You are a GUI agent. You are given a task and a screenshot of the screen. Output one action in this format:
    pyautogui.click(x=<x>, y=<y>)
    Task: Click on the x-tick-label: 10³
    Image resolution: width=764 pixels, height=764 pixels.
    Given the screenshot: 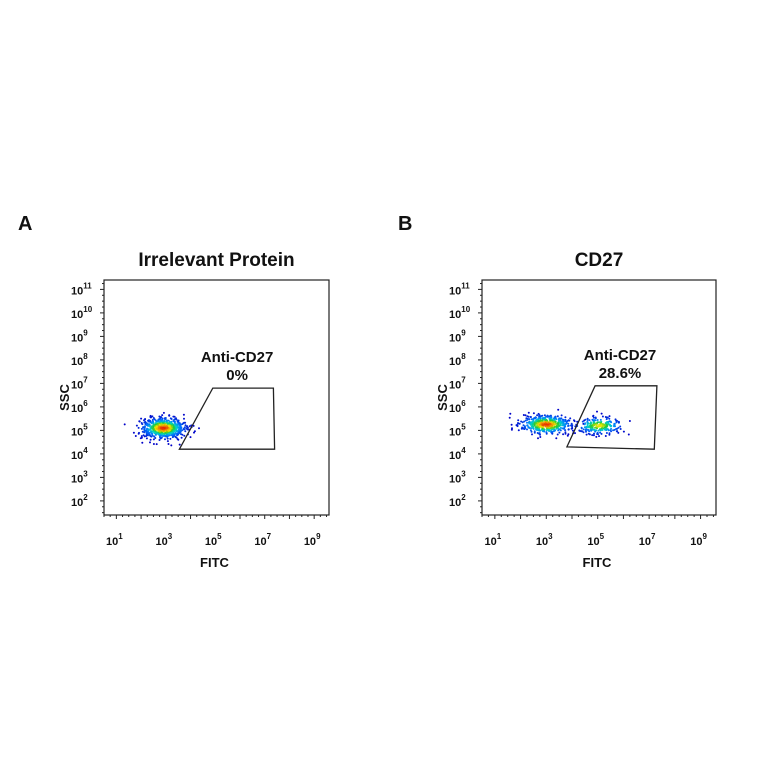 What is the action you would take?
    pyautogui.click(x=163, y=540)
    